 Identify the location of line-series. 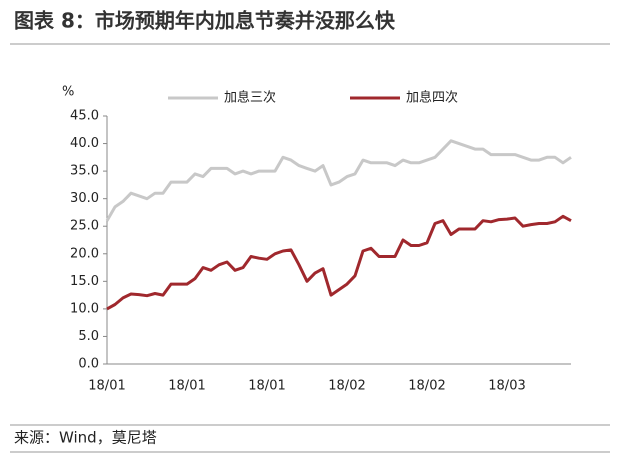
(338, 180).